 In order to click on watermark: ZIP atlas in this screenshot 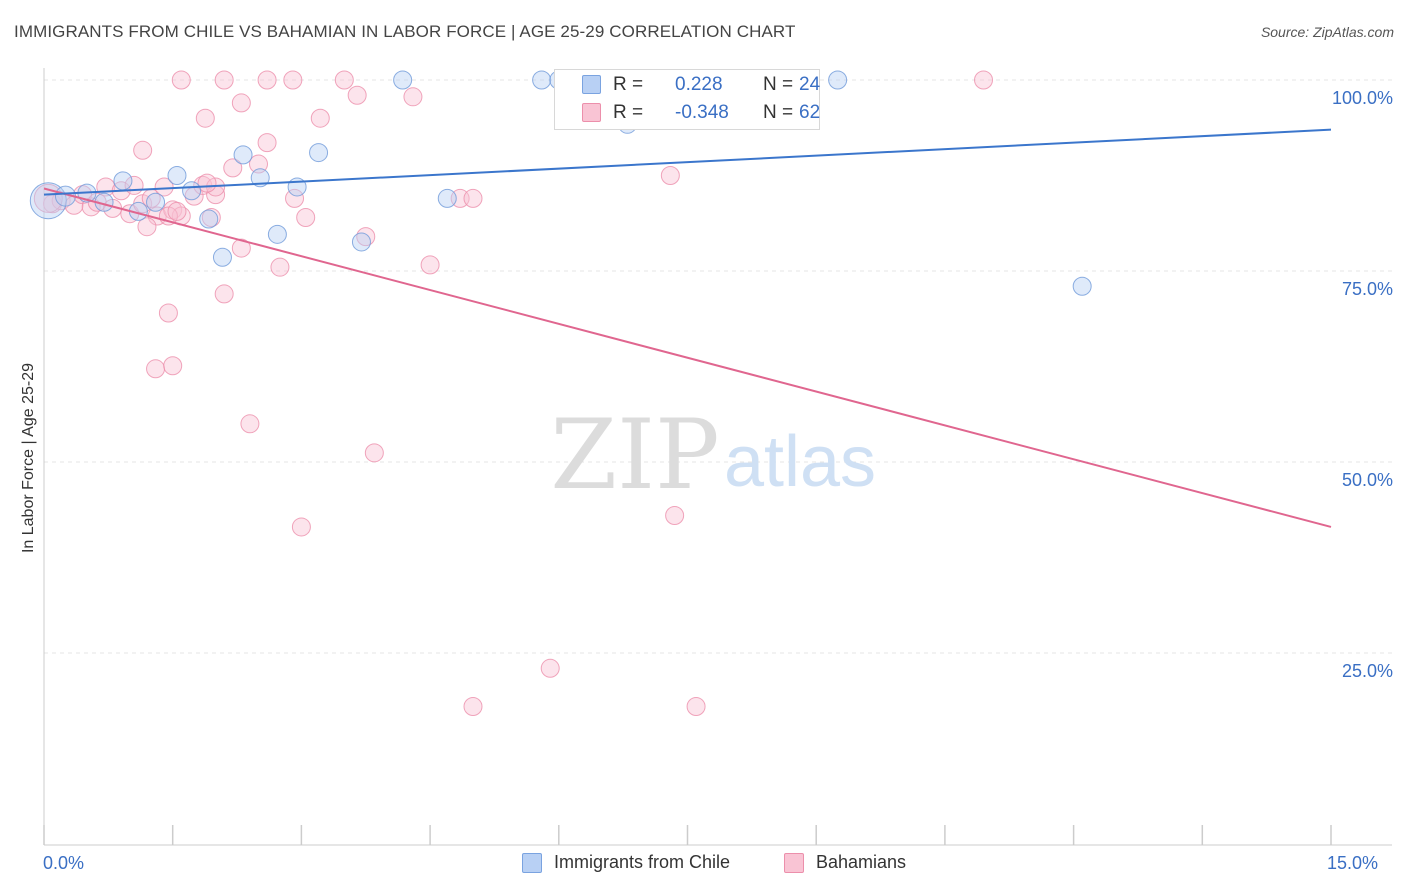, I will do `click(713, 455)`.